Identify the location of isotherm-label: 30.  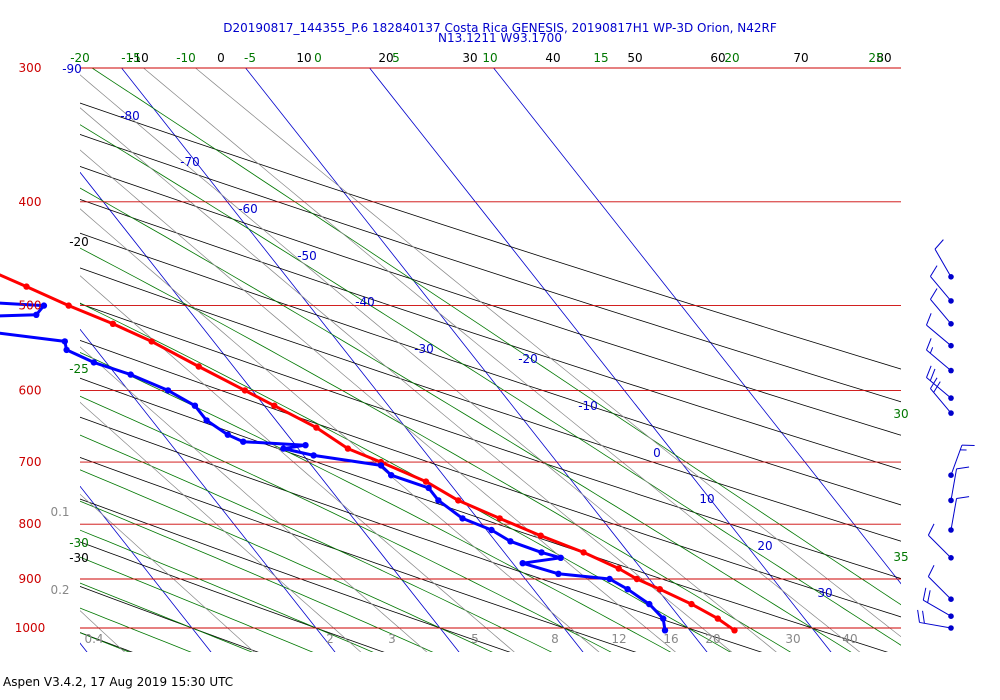
(824, 593).